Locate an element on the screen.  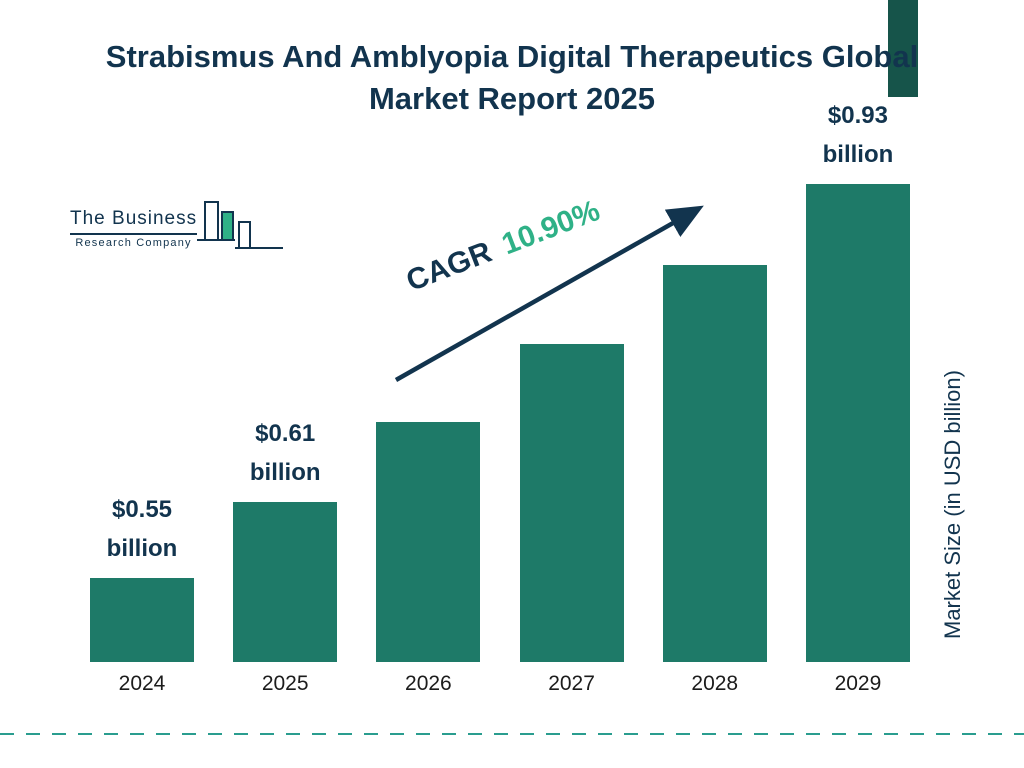
bar-column-2025: $0.61 billion 2025 is located at coordinates (285, 555).